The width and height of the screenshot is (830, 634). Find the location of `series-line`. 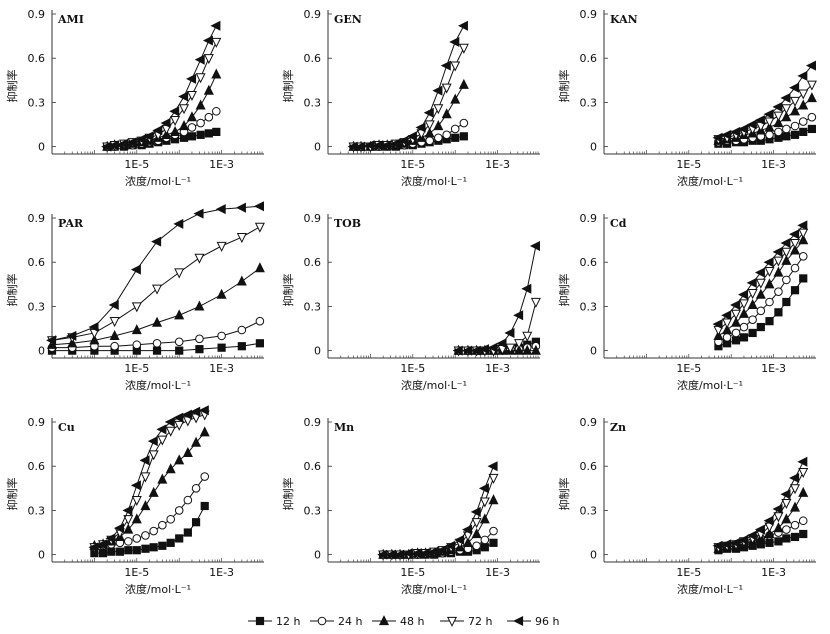

series-line is located at coordinates (149, 481).